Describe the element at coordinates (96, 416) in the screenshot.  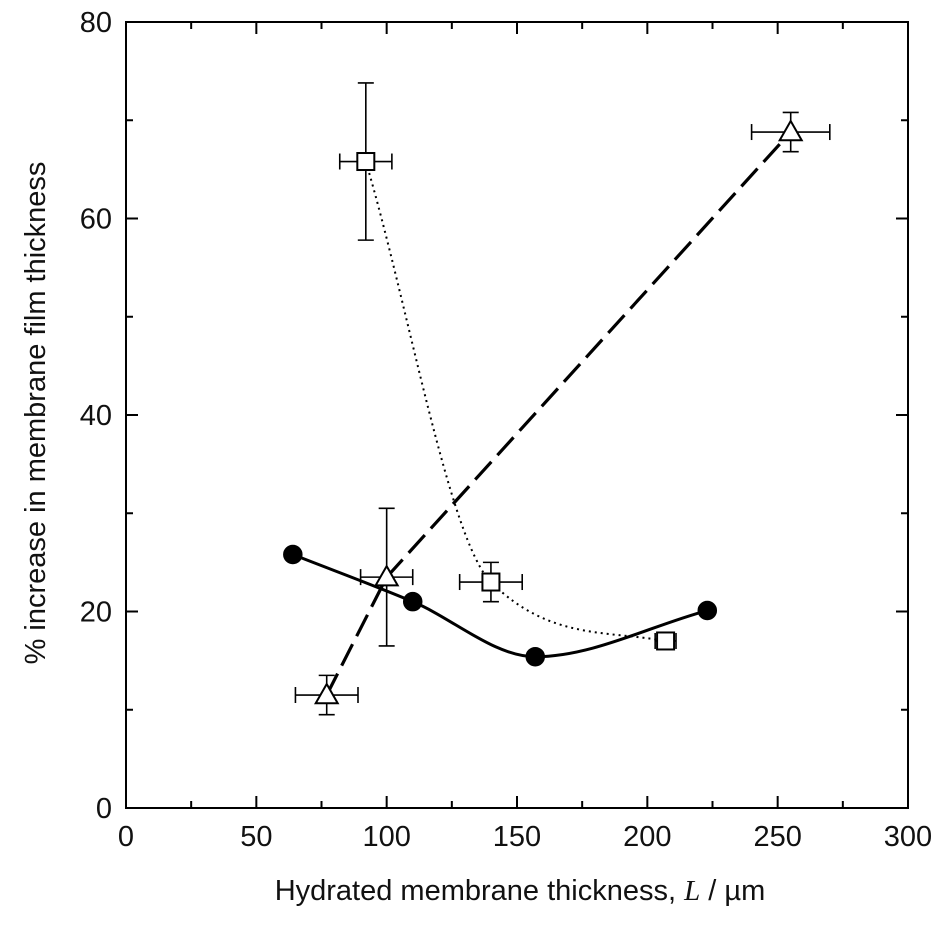
I see `y-tick-label: 40` at that location.